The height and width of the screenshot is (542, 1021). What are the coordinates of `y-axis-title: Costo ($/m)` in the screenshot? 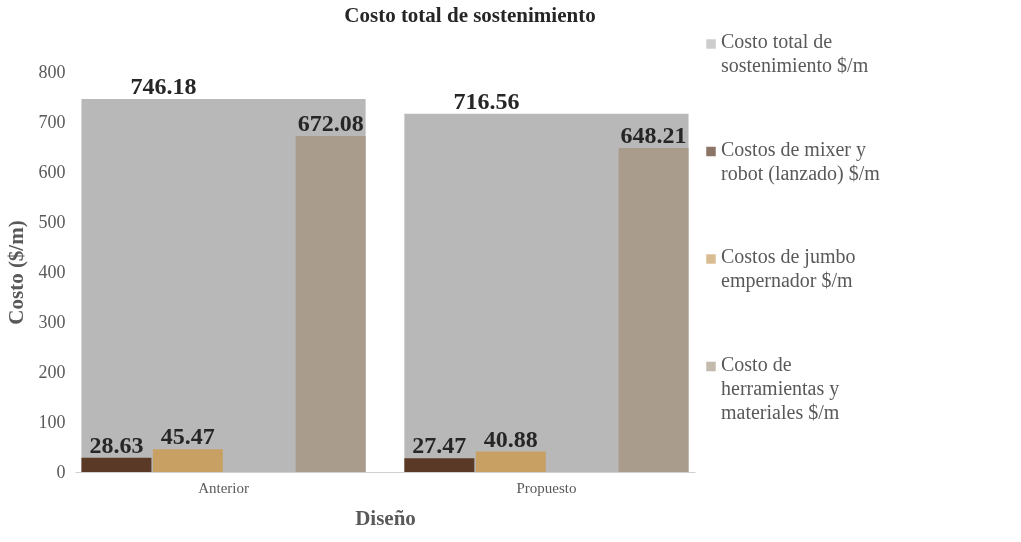 It's located at (15, 272).